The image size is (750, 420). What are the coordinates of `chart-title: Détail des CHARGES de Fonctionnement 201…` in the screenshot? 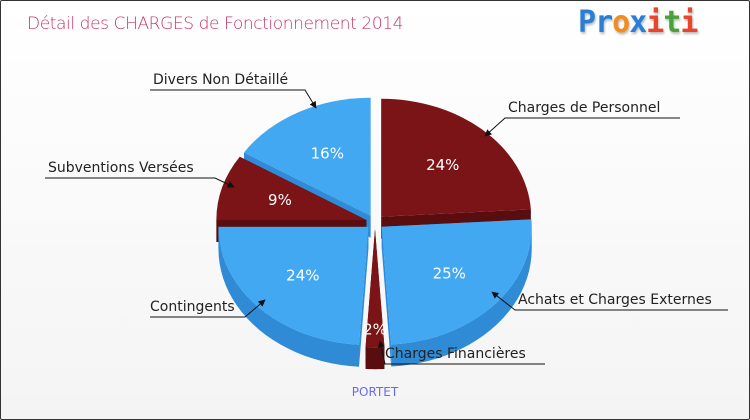 It's located at (215, 24).